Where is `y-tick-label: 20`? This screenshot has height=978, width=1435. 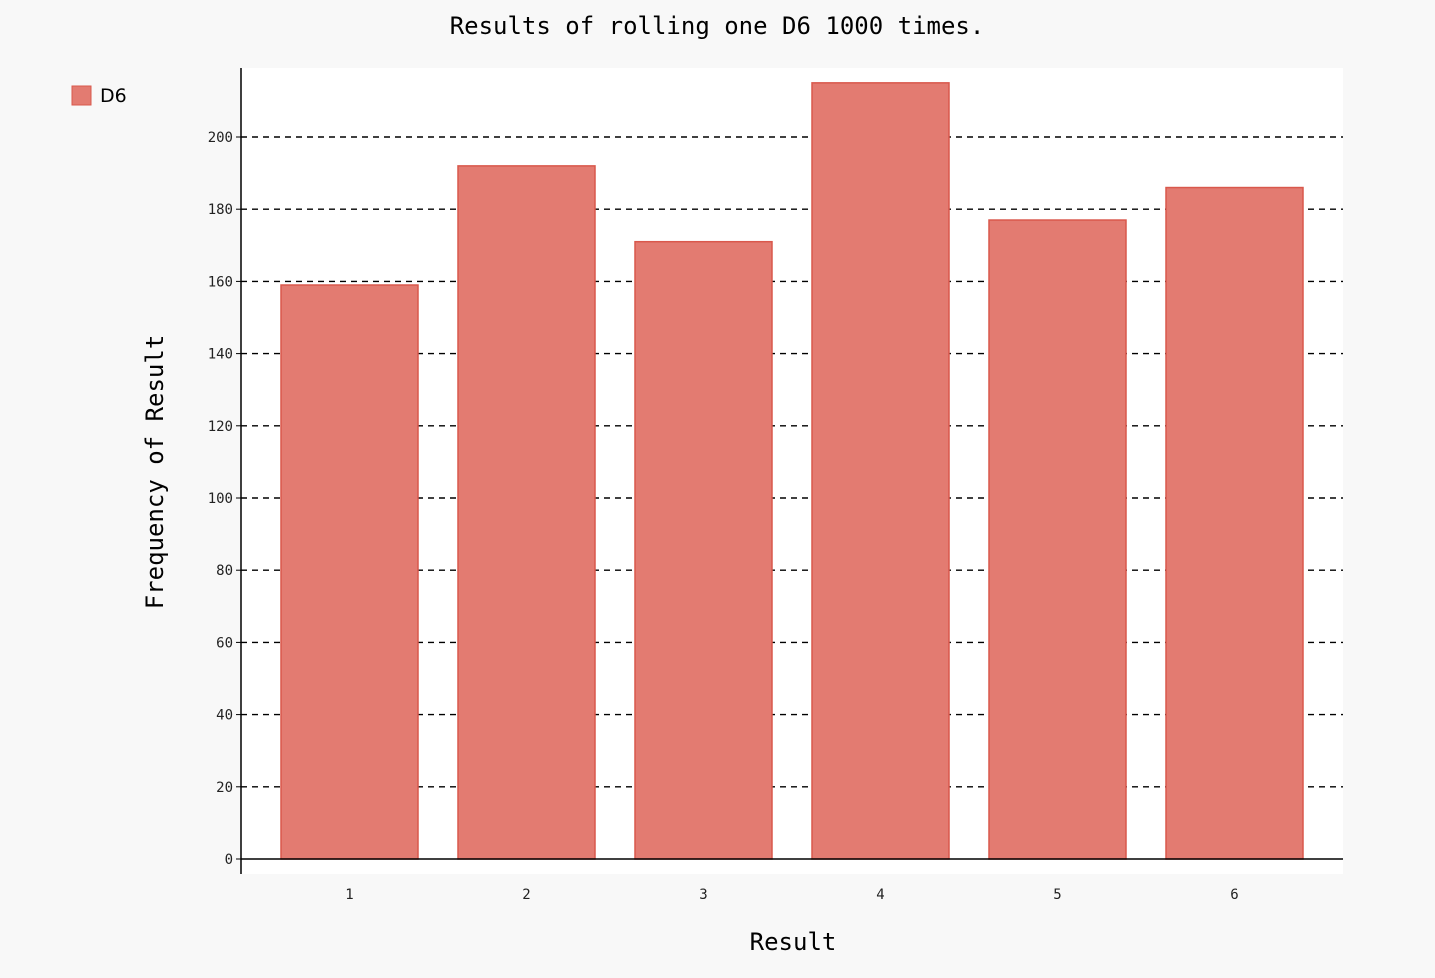
y-tick-label: 20 is located at coordinates (224, 788).